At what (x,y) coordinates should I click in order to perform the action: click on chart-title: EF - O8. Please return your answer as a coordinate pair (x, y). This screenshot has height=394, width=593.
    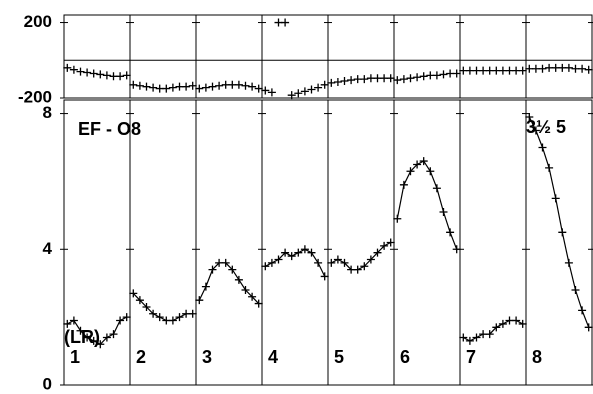
    Looking at the image, I should click on (109, 129).